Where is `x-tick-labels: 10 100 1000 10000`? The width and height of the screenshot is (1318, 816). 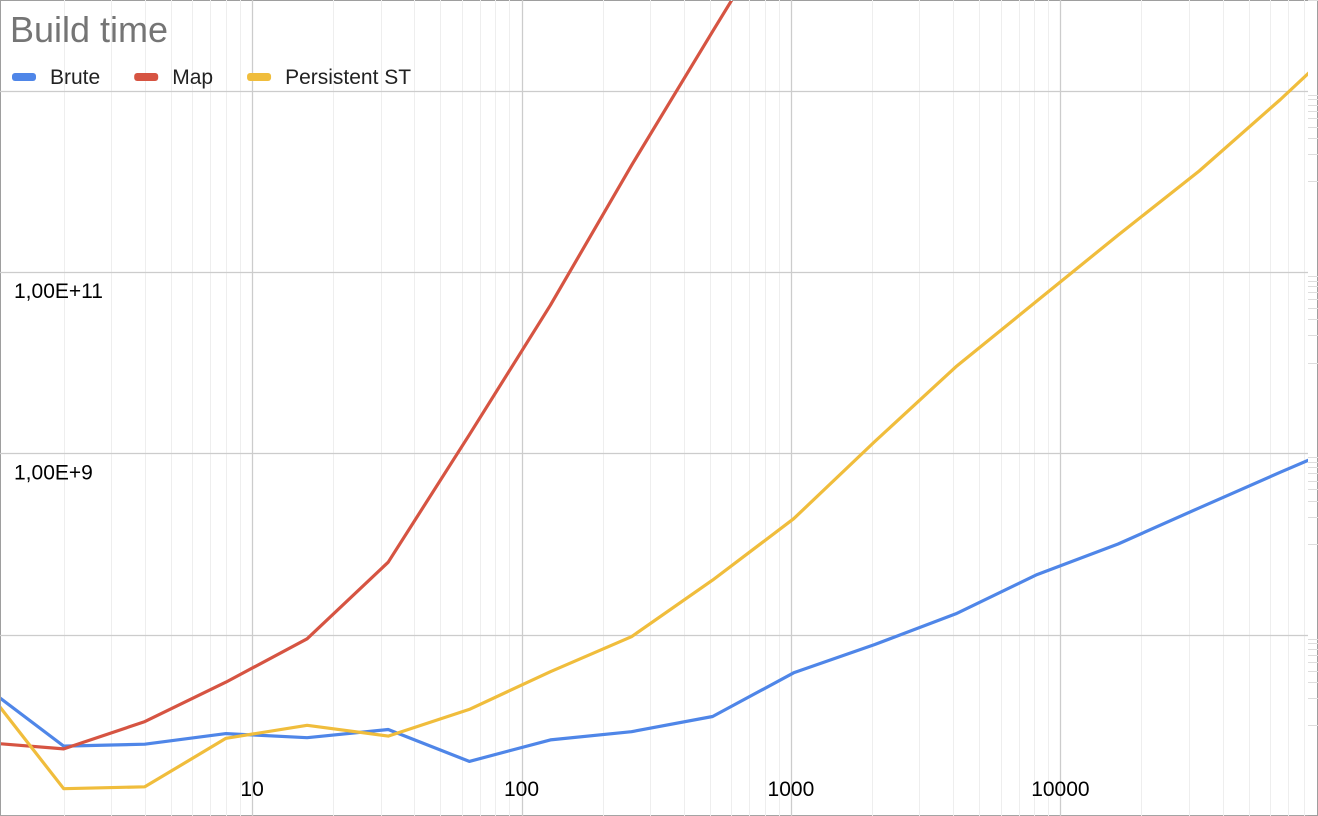
x-tick-labels: 10 100 1000 10000 is located at coordinates (664, 789).